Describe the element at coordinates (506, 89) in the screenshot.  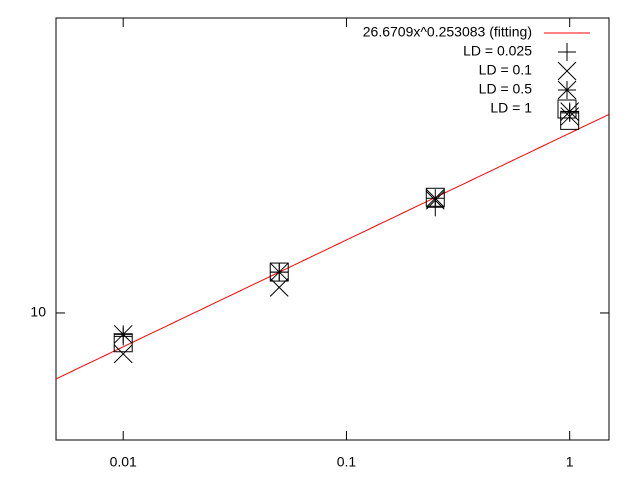
I see `legend-label: LD = 0.5` at that location.